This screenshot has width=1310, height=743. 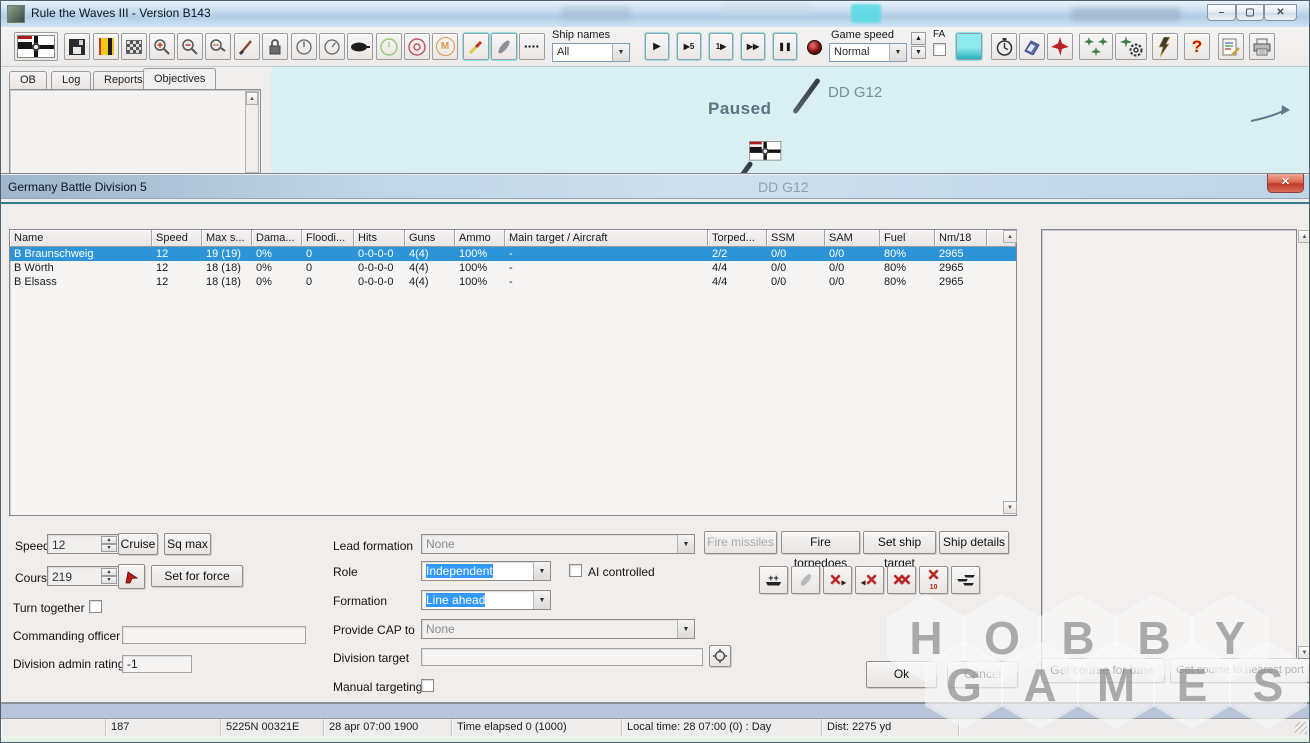 I want to click on column-header: Guns, so click(x=430, y=238).